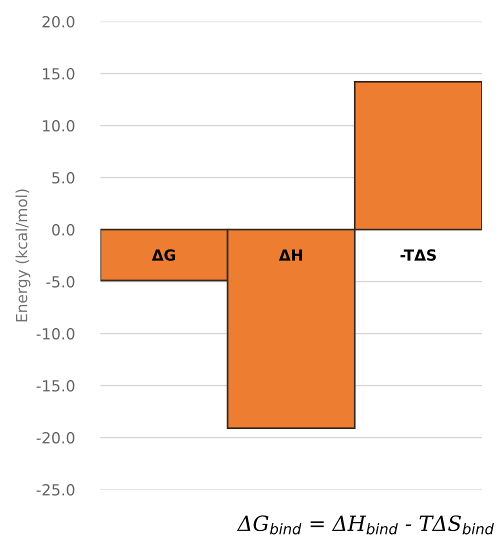 The image size is (502, 538). What do you see at coordinates (58, 74) in the screenshot?
I see `y-tick-label: 15.0` at bounding box center [58, 74].